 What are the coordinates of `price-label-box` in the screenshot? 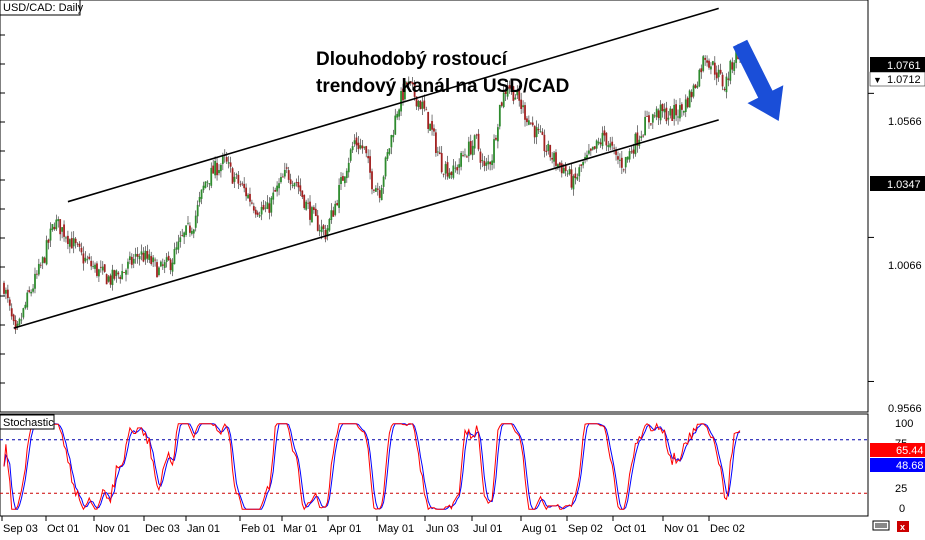 It's located at (897, 183).